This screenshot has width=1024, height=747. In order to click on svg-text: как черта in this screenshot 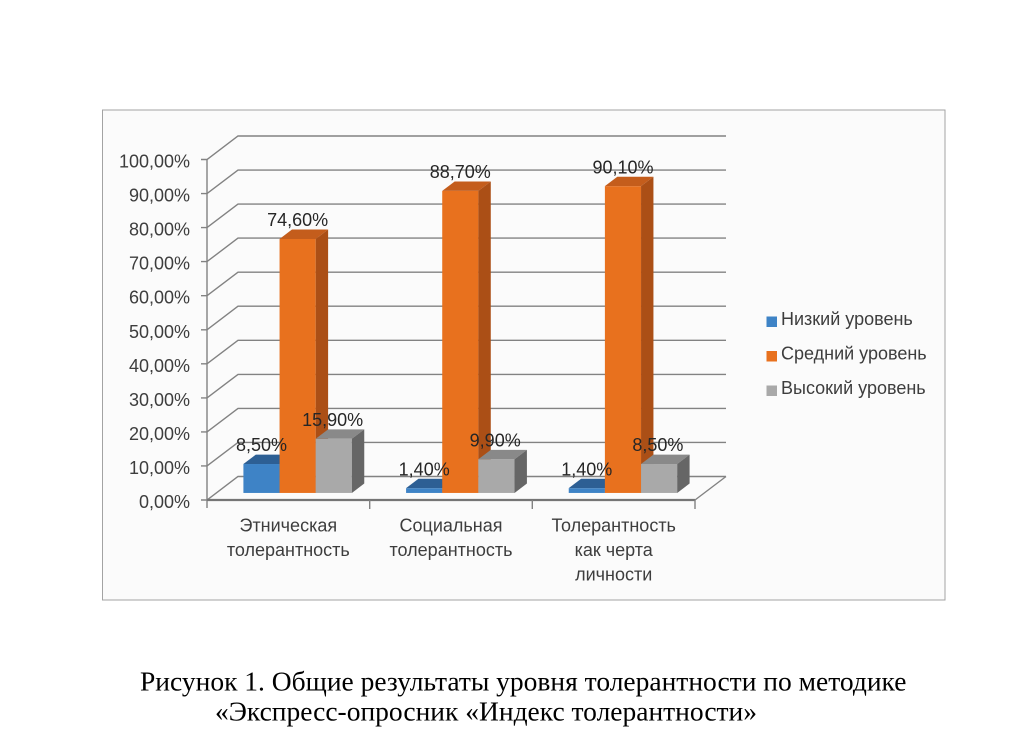, I will do `click(614, 550)`.